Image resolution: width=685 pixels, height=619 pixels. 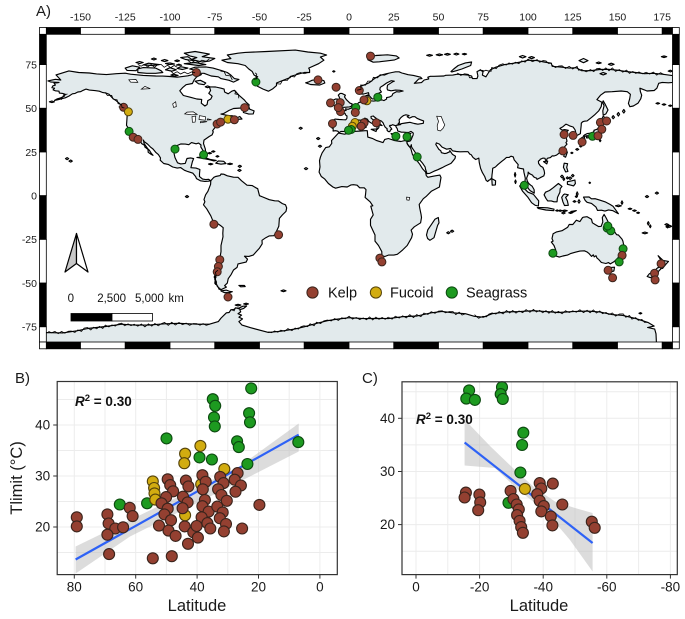 What do you see at coordinates (607, 587) in the screenshot?
I see `svg-text: -60` at bounding box center [607, 587].